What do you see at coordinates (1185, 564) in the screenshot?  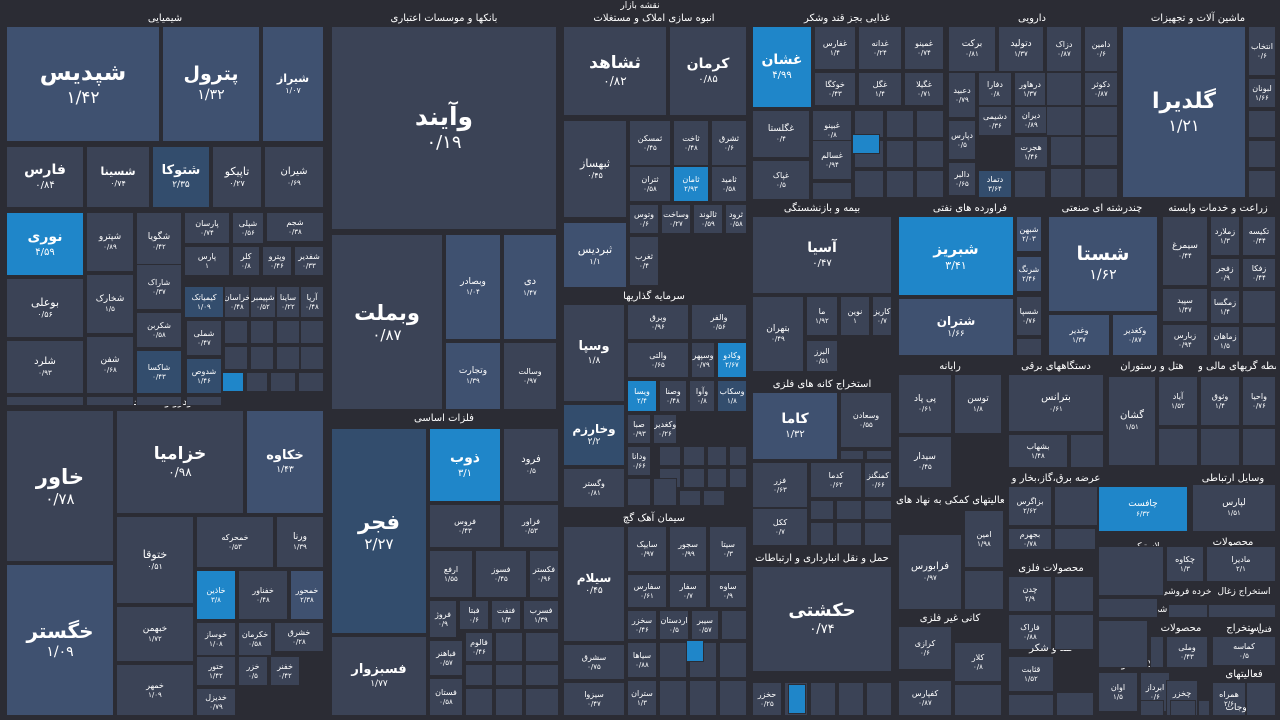 I see `tile: چکاوه ۱/۳` at bounding box center [1185, 564].